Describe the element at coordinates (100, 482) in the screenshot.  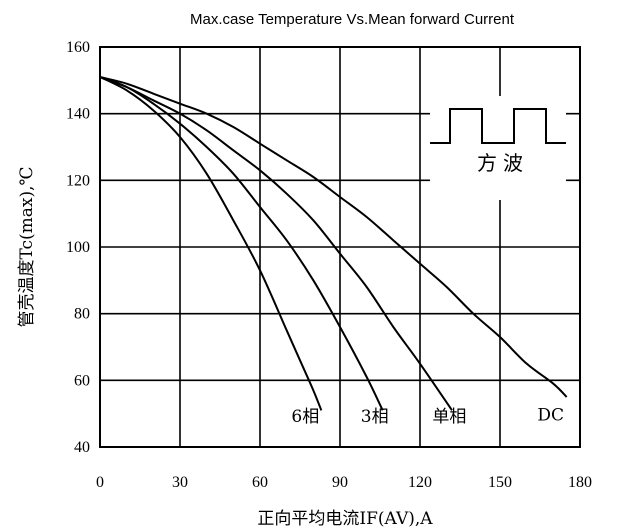
I see `x-tick-label-0: 0` at that location.